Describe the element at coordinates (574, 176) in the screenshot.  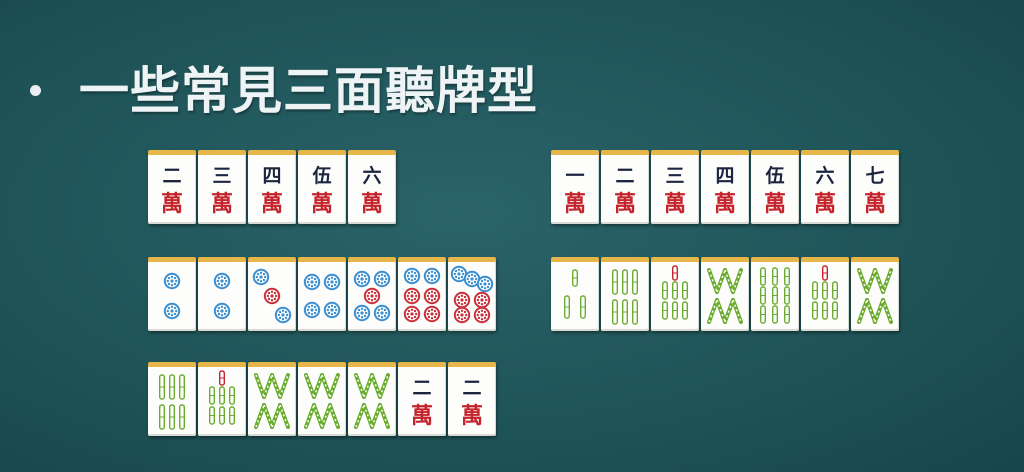
I see `svg-text: 一` at that location.